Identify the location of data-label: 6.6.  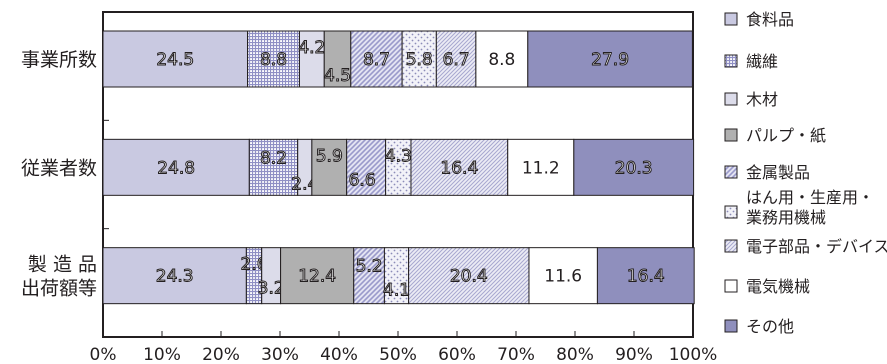
(362, 180).